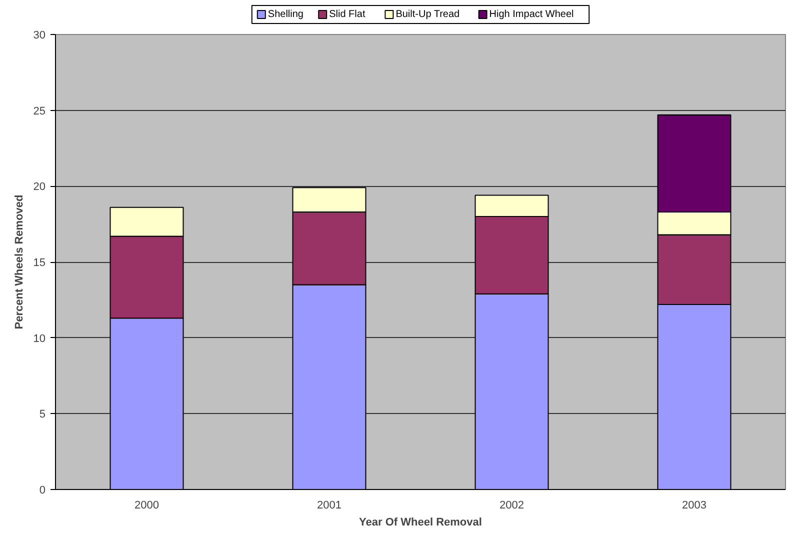 The height and width of the screenshot is (556, 807). What do you see at coordinates (39, 111) in the screenshot?
I see `y-tick-label: 25` at bounding box center [39, 111].